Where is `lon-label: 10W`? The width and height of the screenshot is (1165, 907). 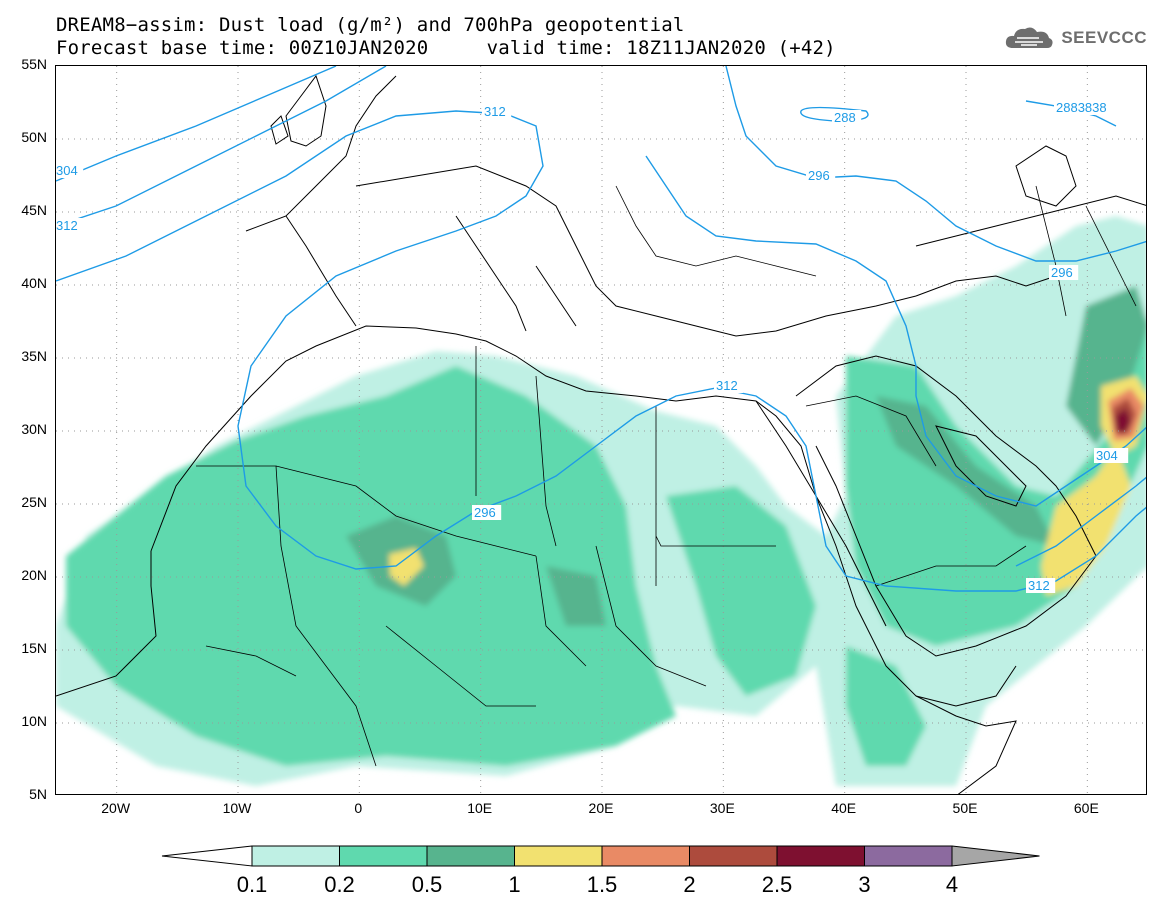
lon-label: 10W is located at coordinates (237, 808).